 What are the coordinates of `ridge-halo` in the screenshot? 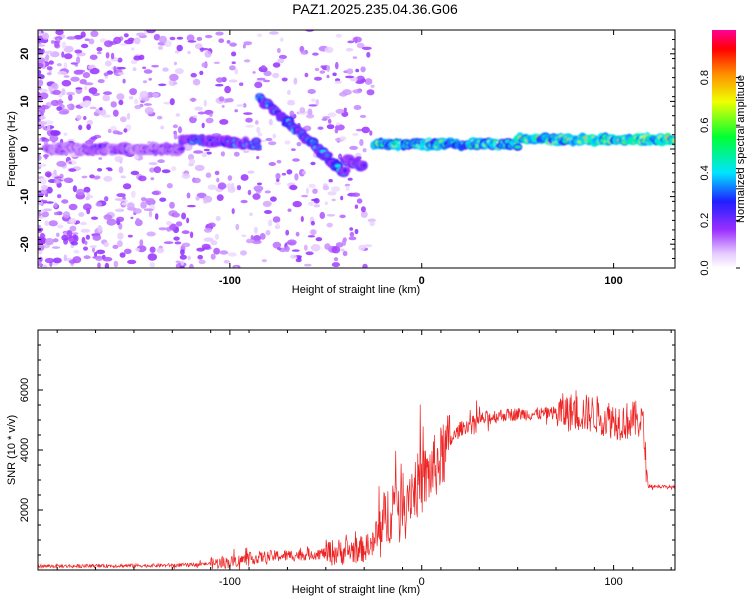 It's located at (672, 141).